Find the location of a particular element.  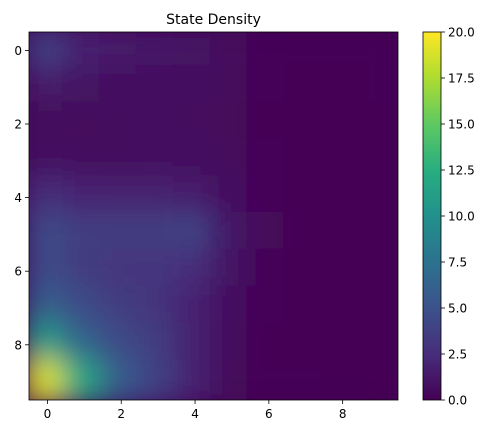

y-tick-label: 2 is located at coordinates (18, 125).